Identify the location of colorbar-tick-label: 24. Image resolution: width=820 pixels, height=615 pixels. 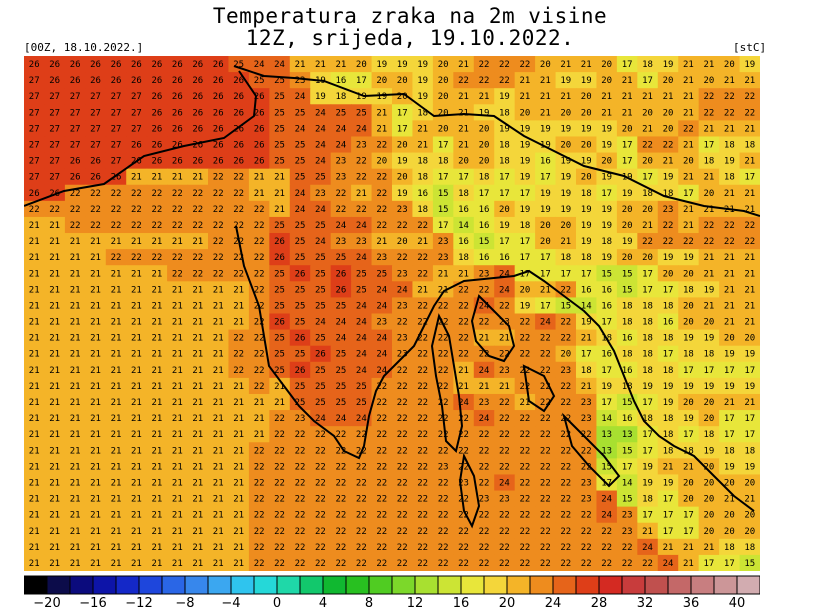
(553, 603).